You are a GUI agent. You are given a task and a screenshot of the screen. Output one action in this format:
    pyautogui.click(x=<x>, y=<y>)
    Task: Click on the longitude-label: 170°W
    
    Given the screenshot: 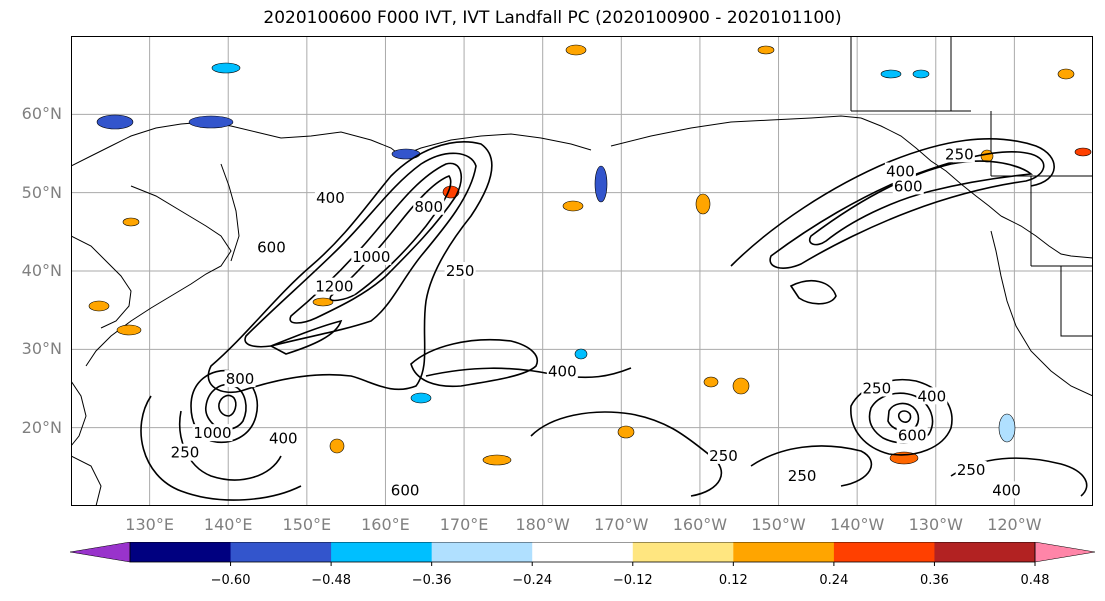 What is the action you would take?
    pyautogui.click(x=621, y=524)
    